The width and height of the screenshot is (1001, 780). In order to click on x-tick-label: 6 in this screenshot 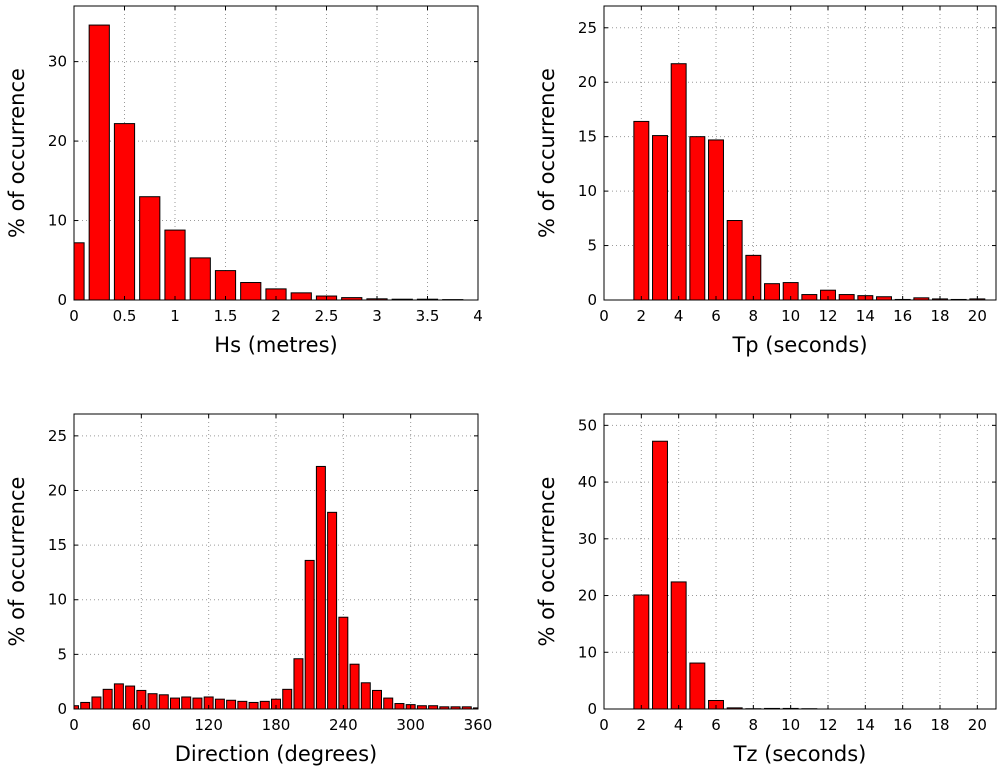, I will do `click(716, 316)`.